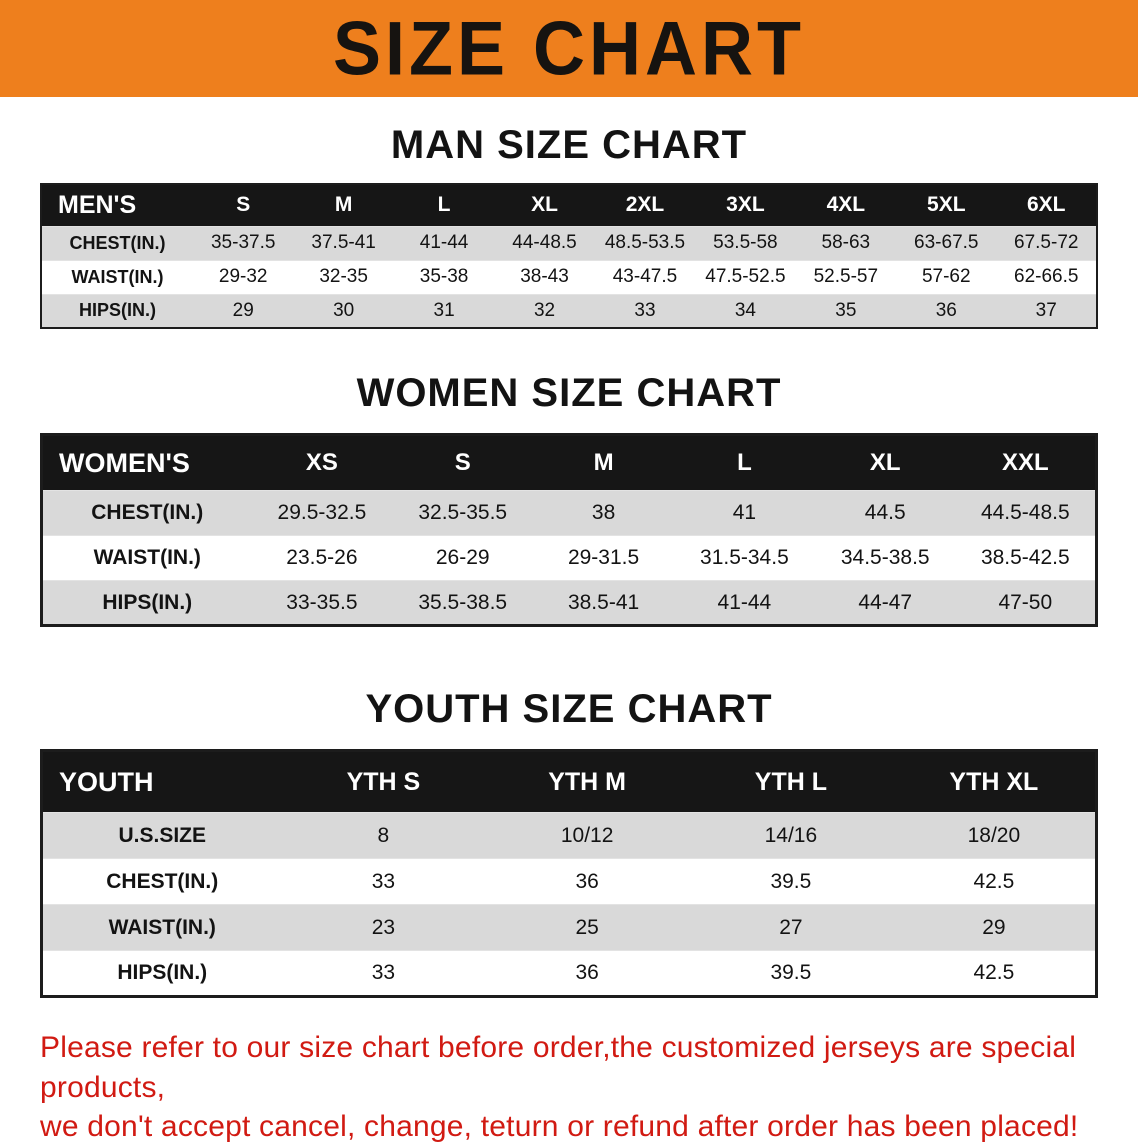 The height and width of the screenshot is (1147, 1138). What do you see at coordinates (117, 205) in the screenshot?
I see `table-corner-label: MEN'S` at bounding box center [117, 205].